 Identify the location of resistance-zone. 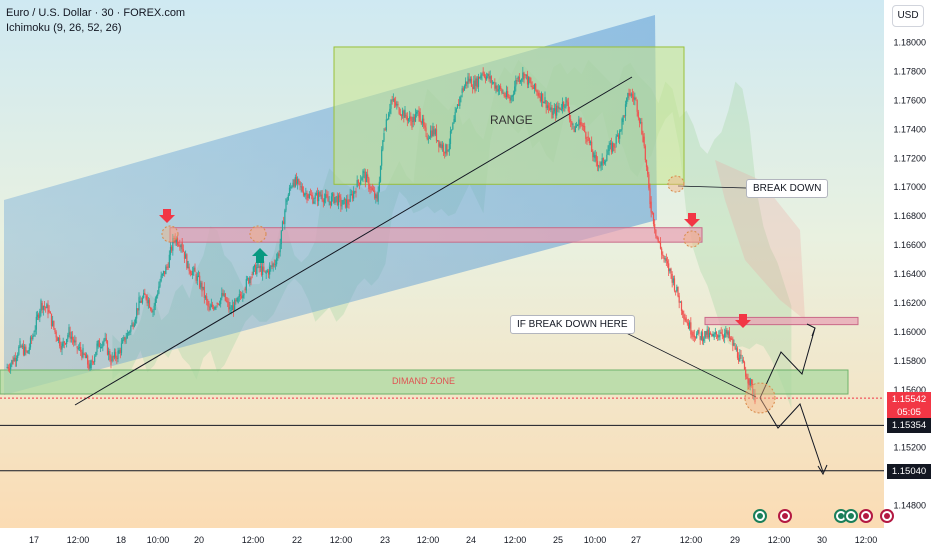
(436, 235).